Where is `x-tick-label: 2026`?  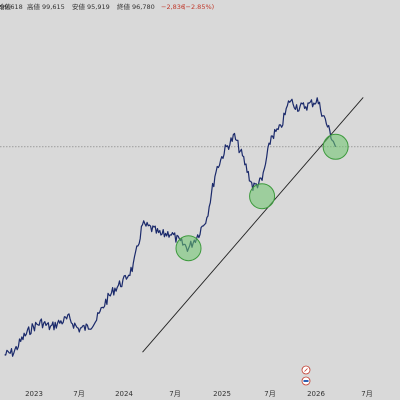
x-tick-label: 2026 is located at coordinates (316, 394).